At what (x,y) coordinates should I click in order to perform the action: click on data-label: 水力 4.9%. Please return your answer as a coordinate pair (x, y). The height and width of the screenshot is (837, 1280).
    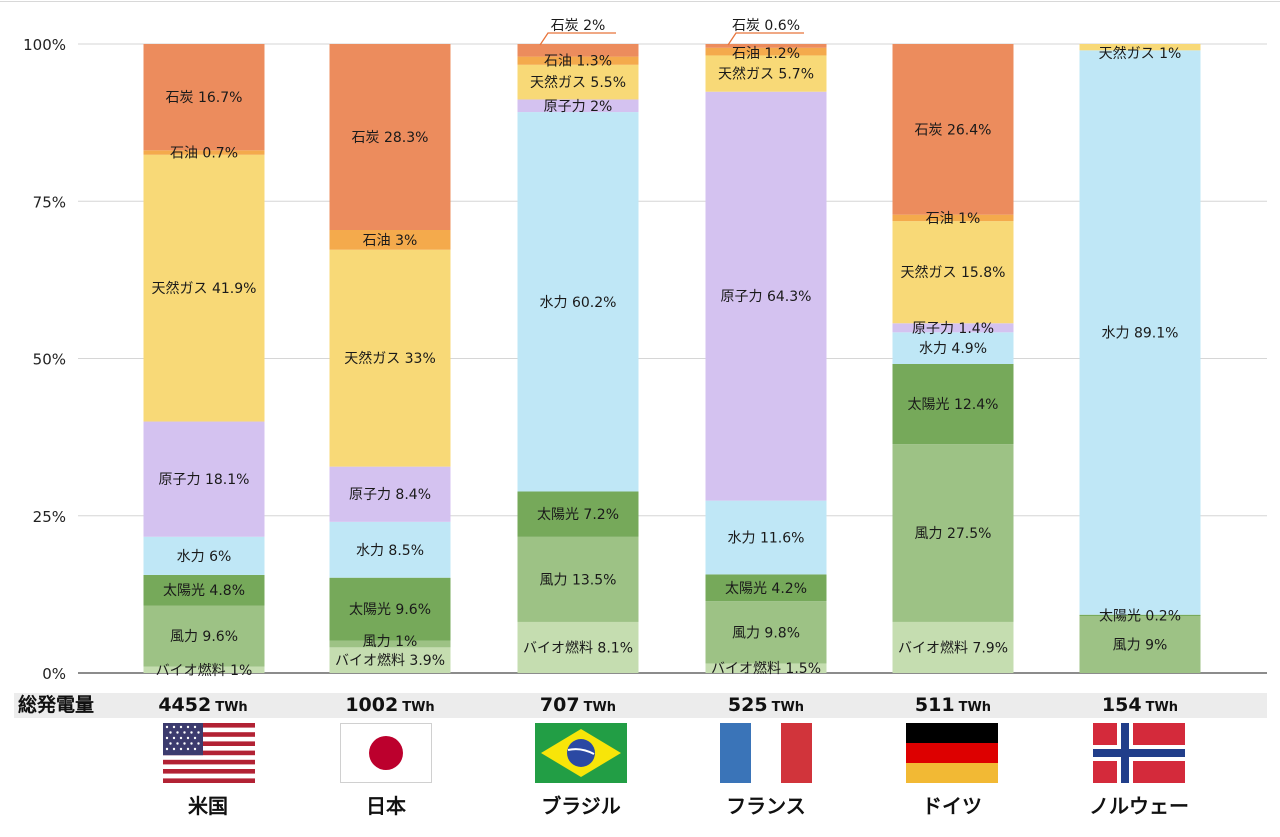
    Looking at the image, I should click on (953, 349).